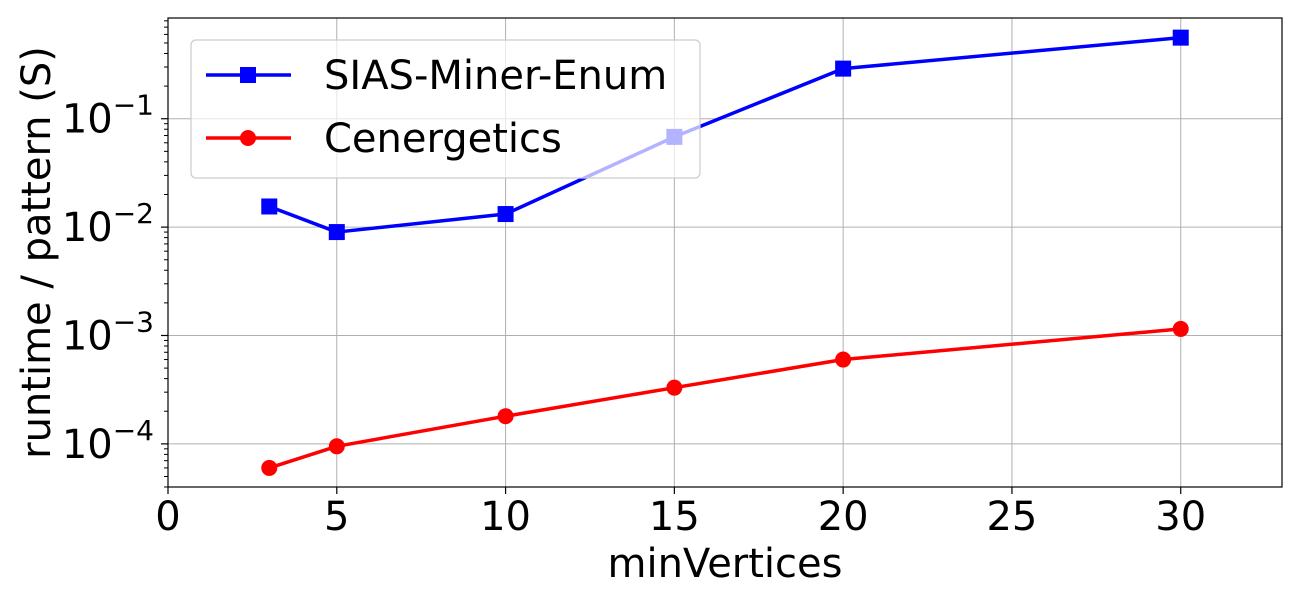 The width and height of the screenshot is (1300, 600). I want to click on x-tick-label: 5, so click(336, 517).